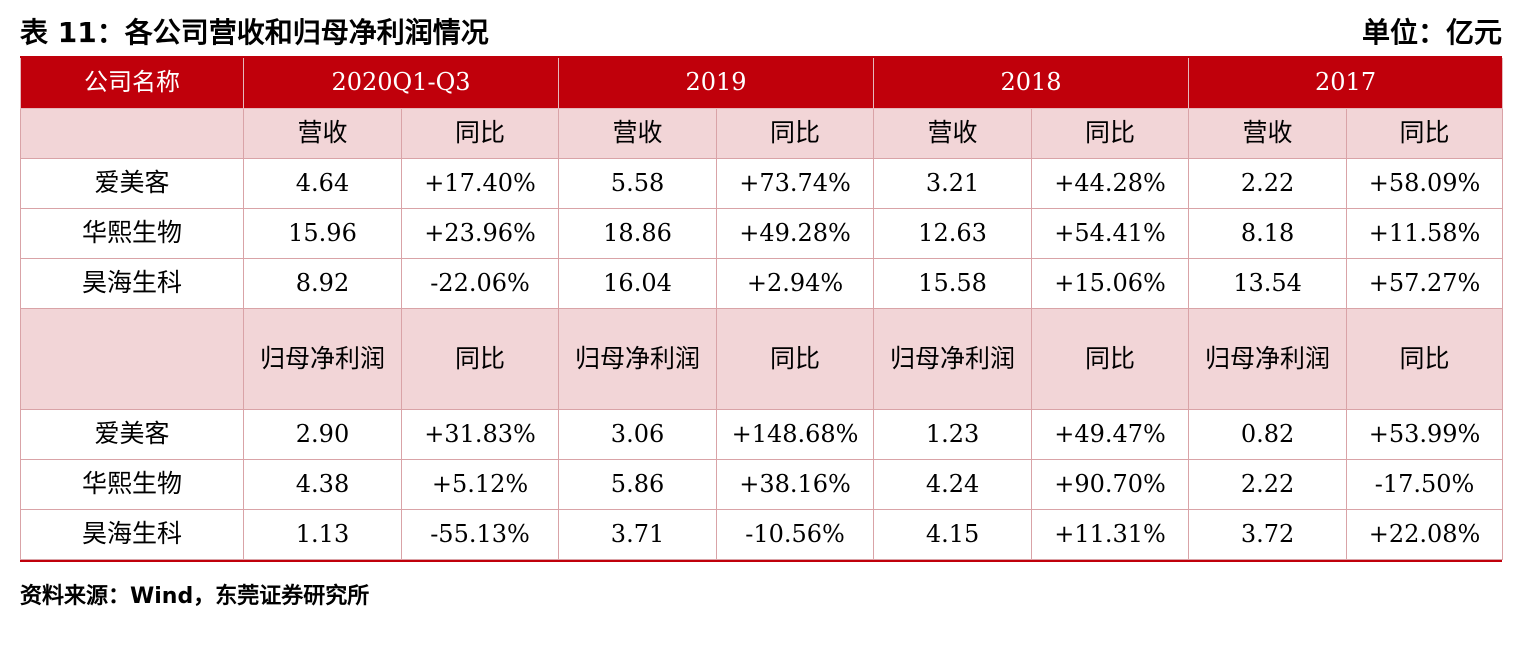 The image size is (1526, 650). Describe the element at coordinates (1110, 434) in the screenshot. I see `table-cell: +49.47%` at that location.